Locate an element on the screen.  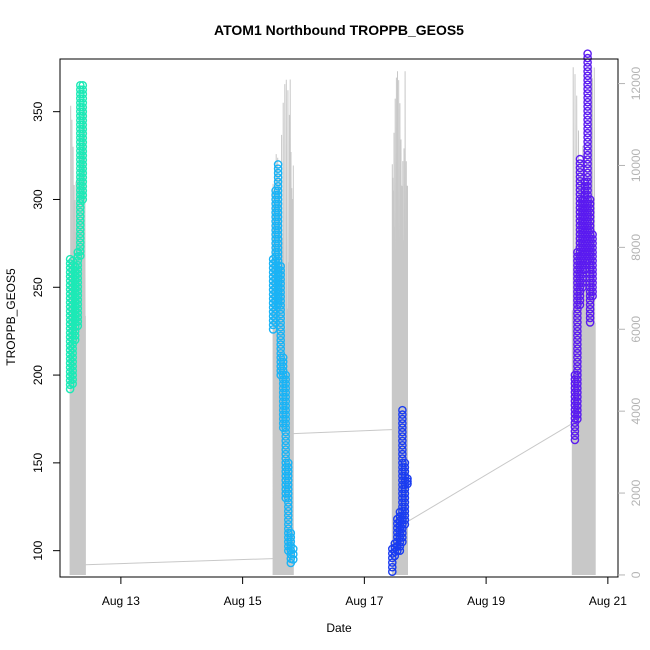
x-tick-label: Aug 15 is located at coordinates (243, 601).